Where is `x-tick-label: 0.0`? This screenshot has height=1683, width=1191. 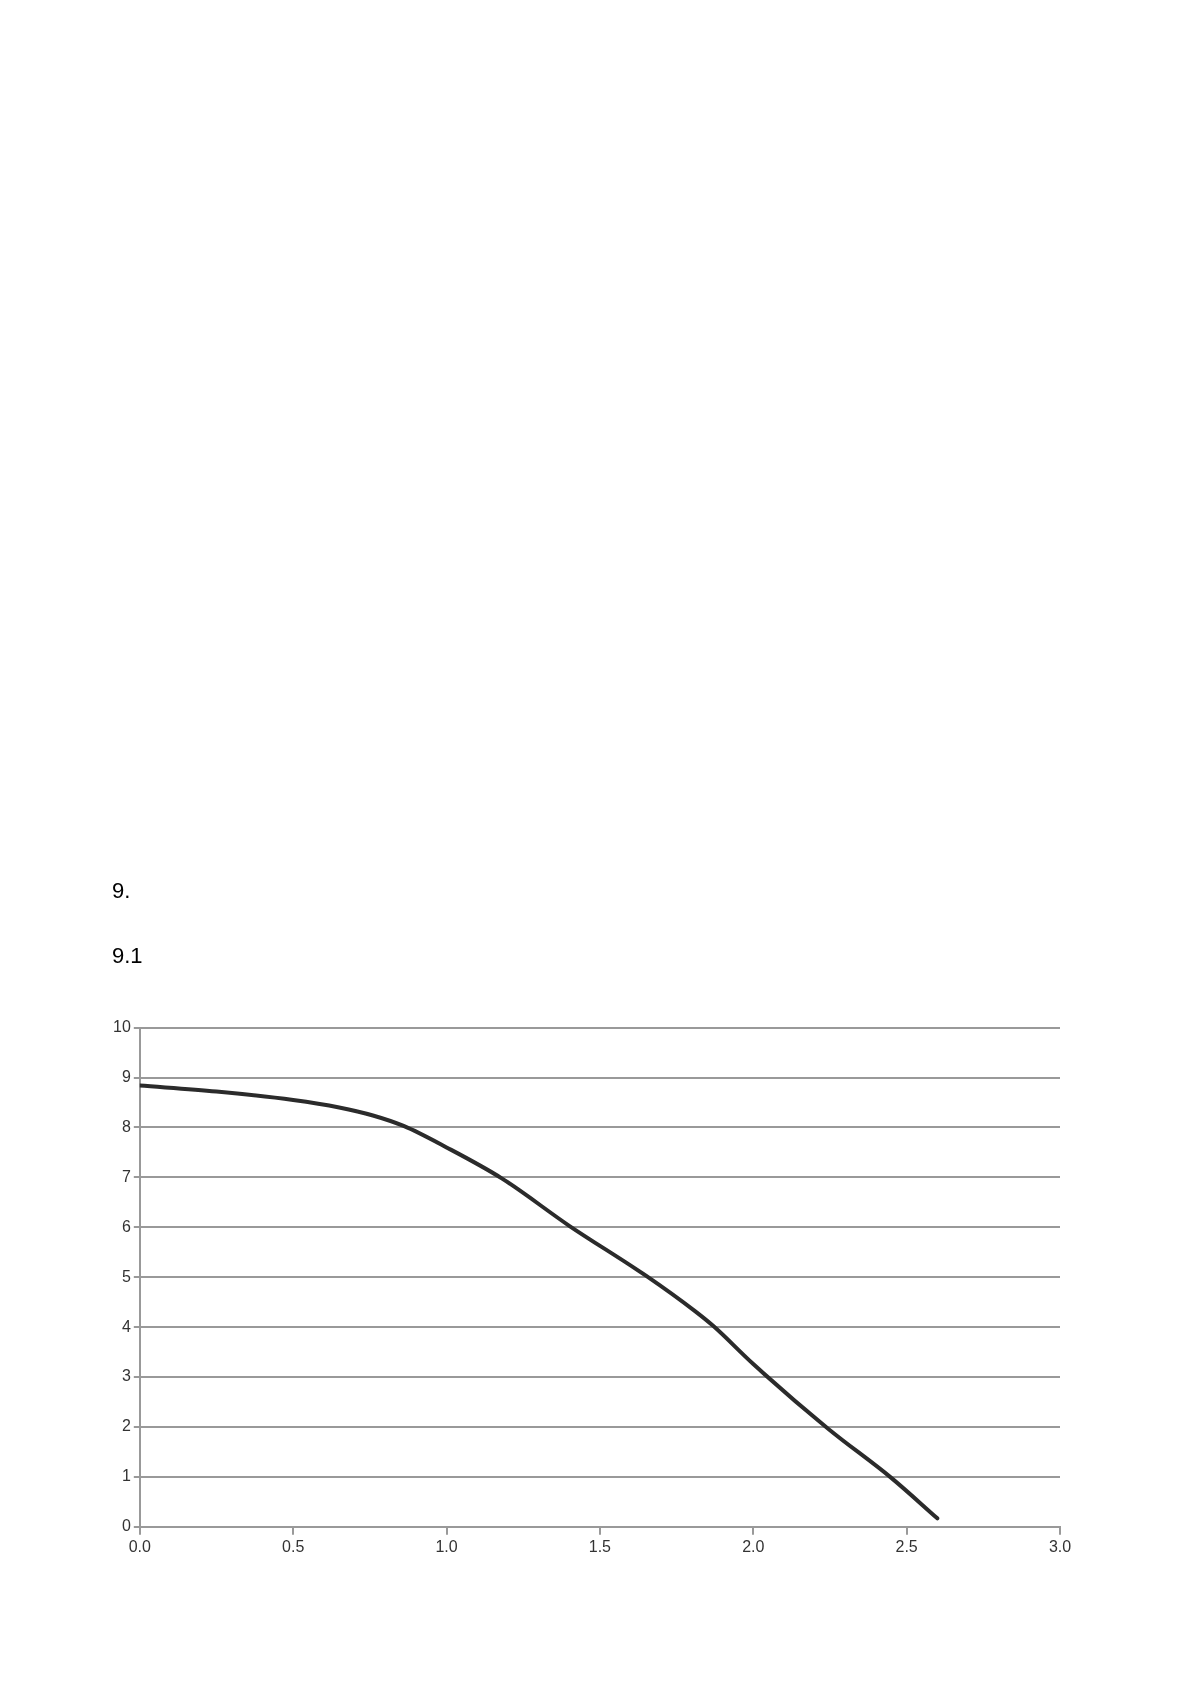
x-tick-label: 0.0 is located at coordinates (140, 1546).